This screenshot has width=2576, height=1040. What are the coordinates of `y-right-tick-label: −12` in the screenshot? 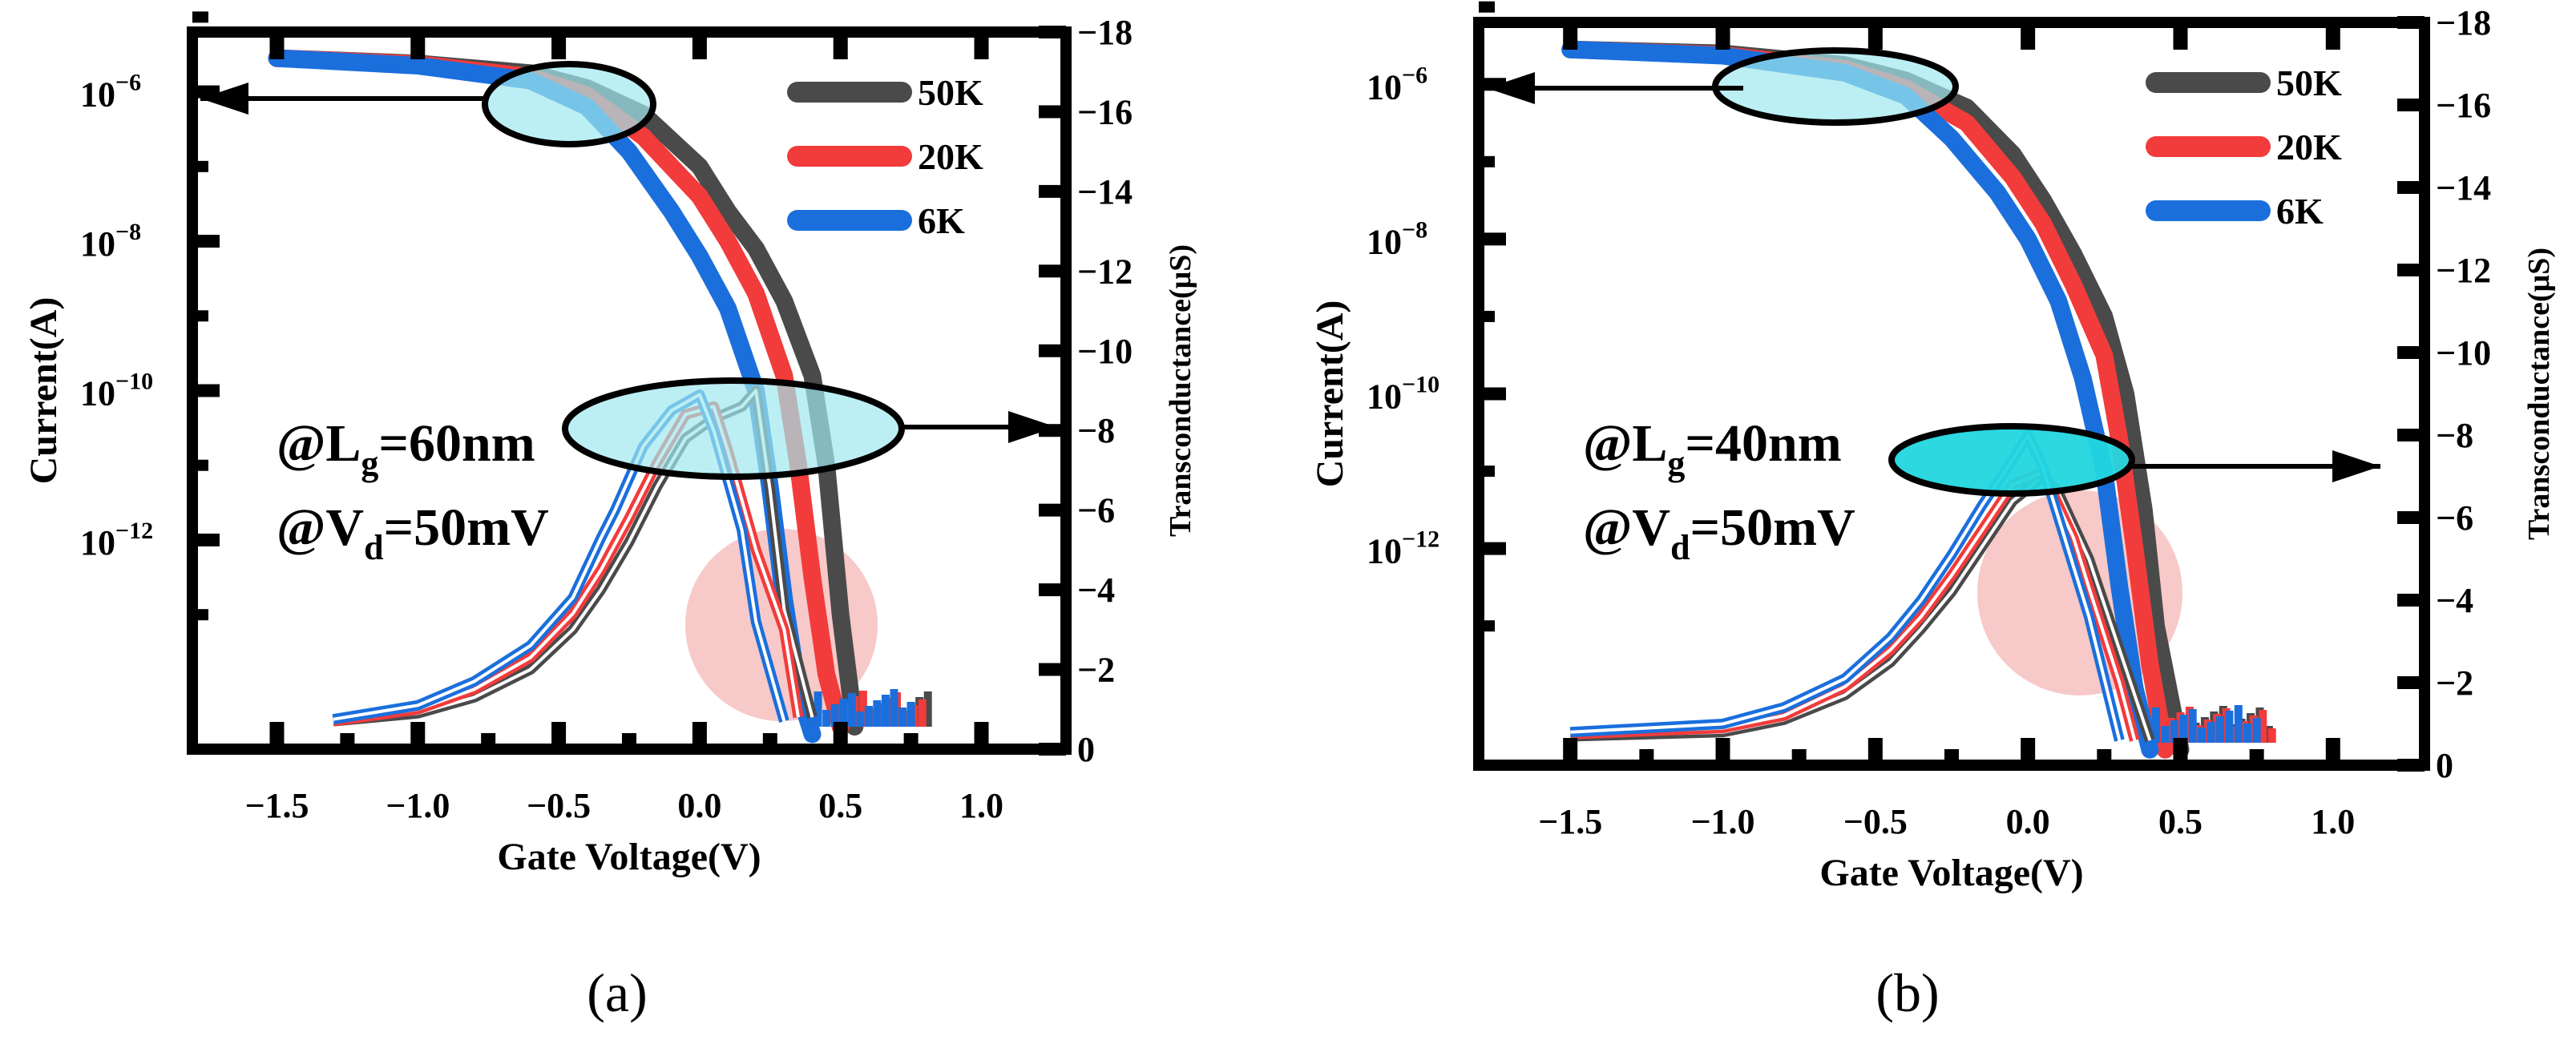 It's located at (1105, 271).